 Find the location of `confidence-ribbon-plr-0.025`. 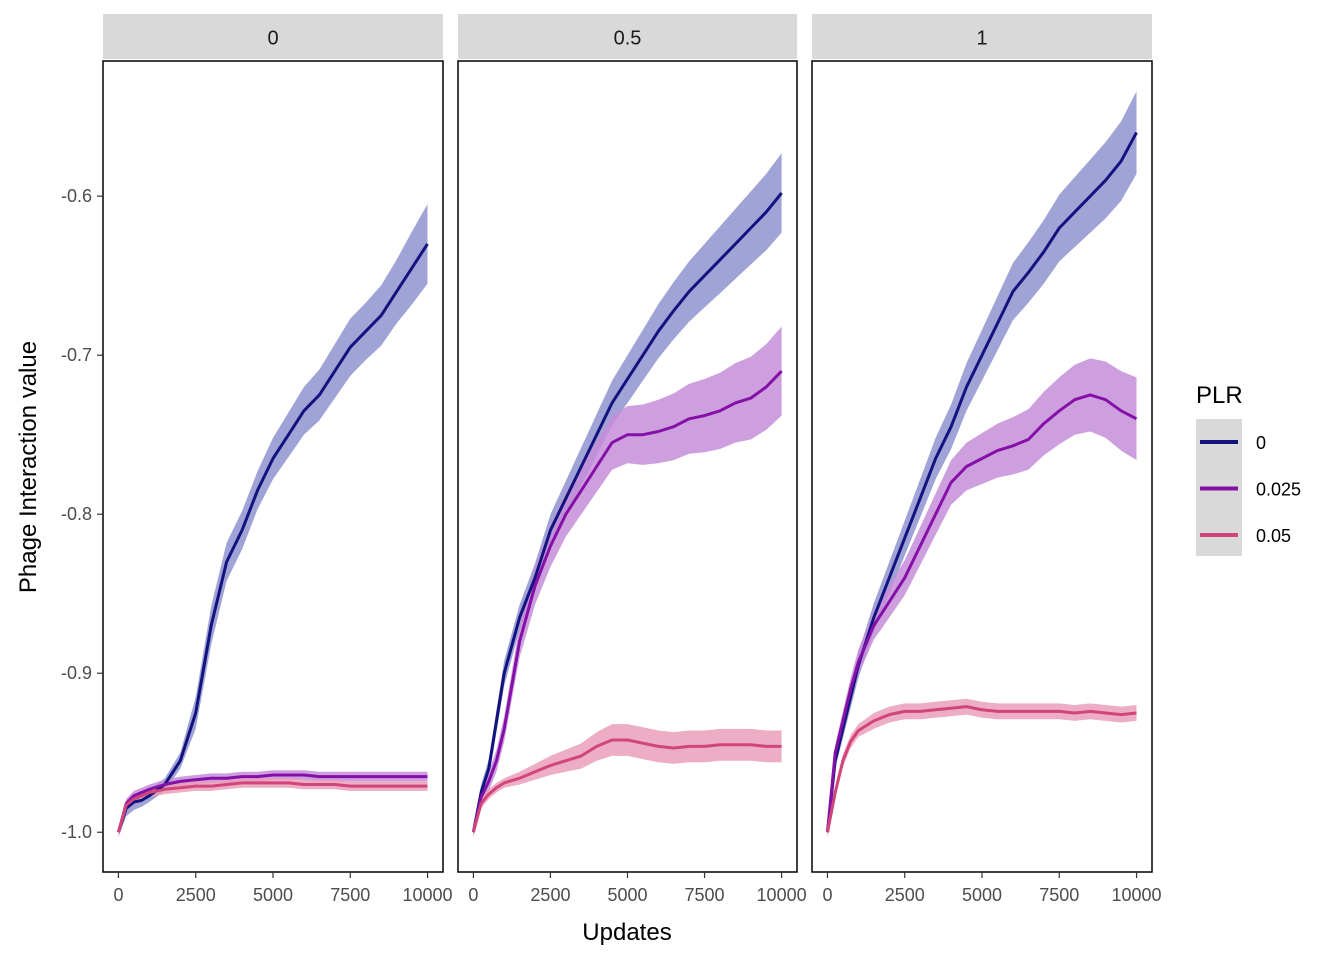

confidence-ribbon-plr-0.025 is located at coordinates (982, 597).